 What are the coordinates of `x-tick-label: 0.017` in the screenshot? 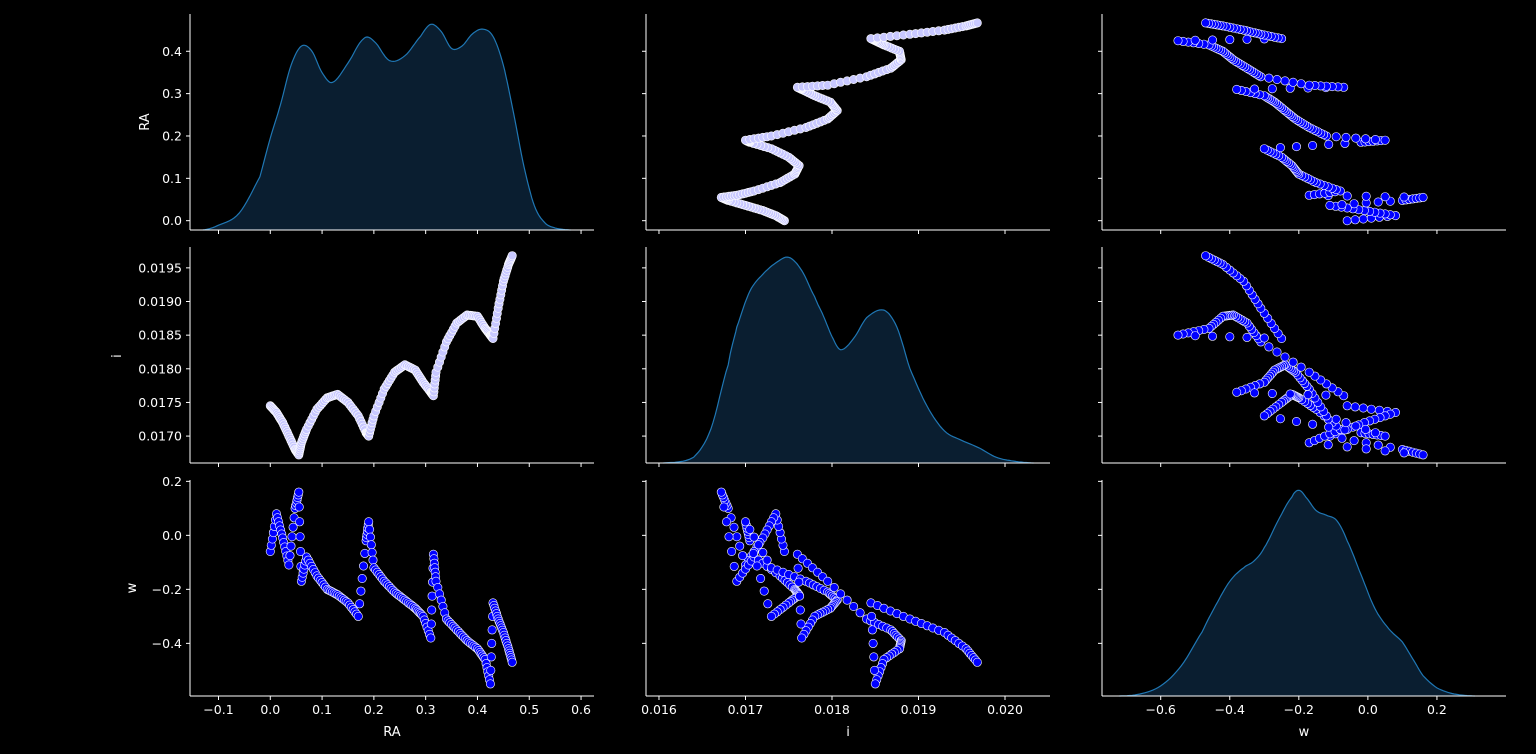 It's located at (746, 709).